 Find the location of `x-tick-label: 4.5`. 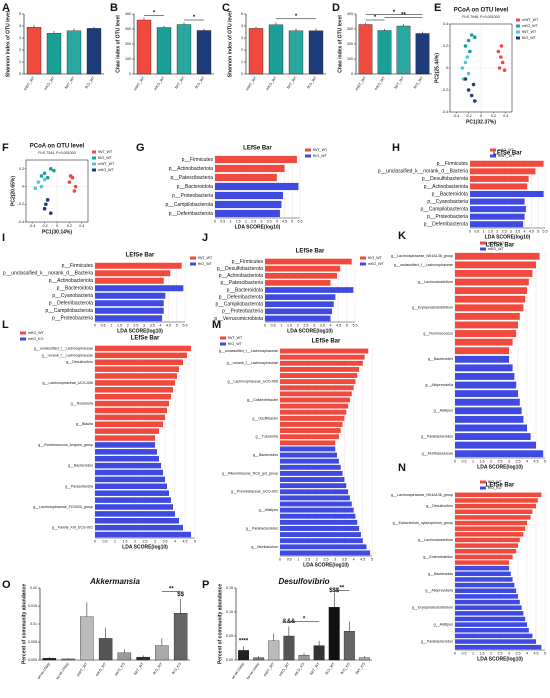

x-tick-label: 4.5 is located at coordinates (284, 221).